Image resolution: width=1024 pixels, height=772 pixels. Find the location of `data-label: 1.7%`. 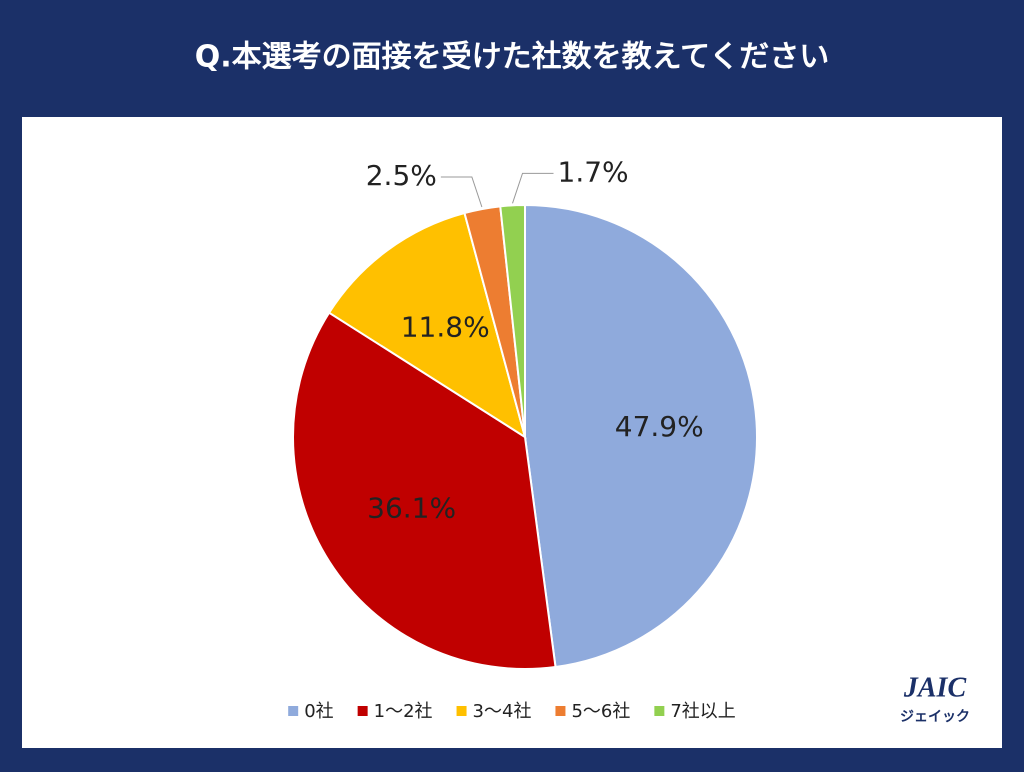

data-label: 1.7% is located at coordinates (593, 171).